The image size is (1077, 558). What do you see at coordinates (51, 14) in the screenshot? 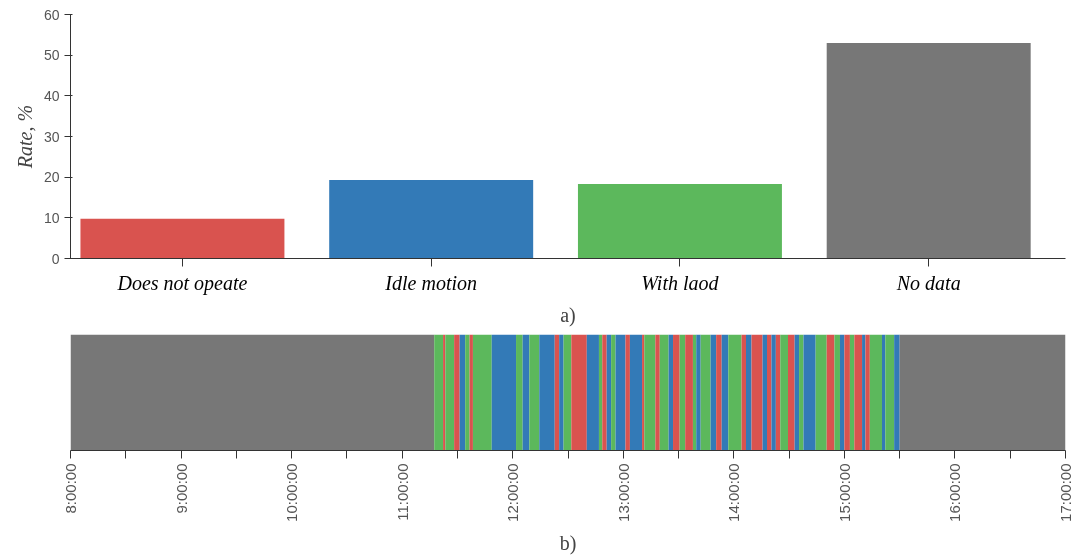
I see `y-tick-label: 60` at bounding box center [51, 14].